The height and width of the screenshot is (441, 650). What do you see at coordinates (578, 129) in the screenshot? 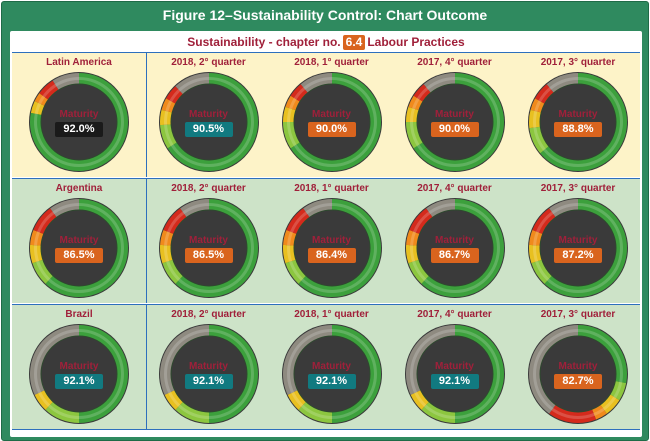
I see `maturity-value-badge: 88.8%` at bounding box center [578, 129].